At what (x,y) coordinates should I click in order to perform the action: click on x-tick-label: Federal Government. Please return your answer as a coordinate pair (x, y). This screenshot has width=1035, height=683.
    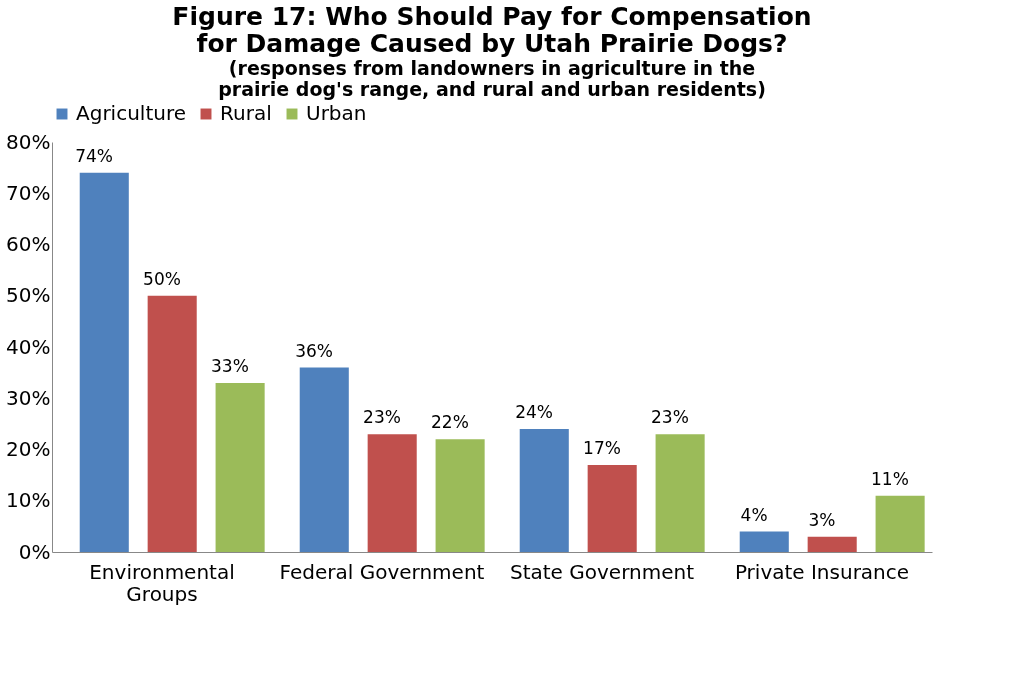
    Looking at the image, I should click on (382, 571).